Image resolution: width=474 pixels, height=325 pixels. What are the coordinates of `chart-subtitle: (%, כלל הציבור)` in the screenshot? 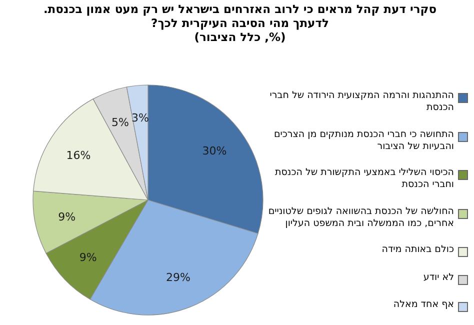 It's located at (240, 37).